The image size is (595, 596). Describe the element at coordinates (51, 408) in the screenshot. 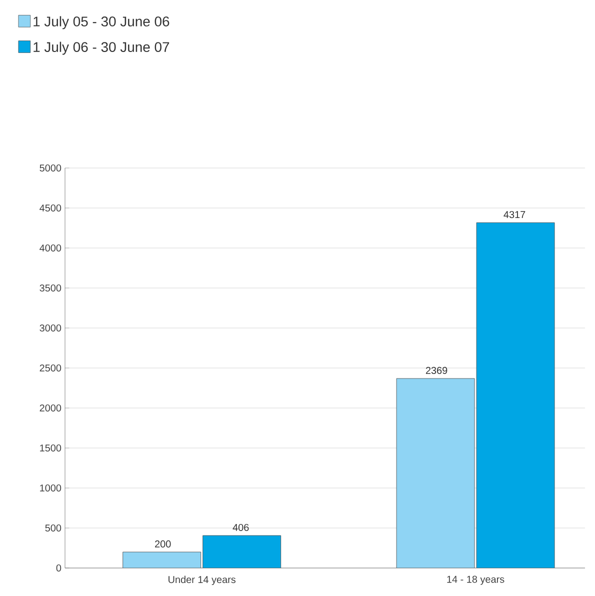

I see `y-tick-label: 2000` at that location.